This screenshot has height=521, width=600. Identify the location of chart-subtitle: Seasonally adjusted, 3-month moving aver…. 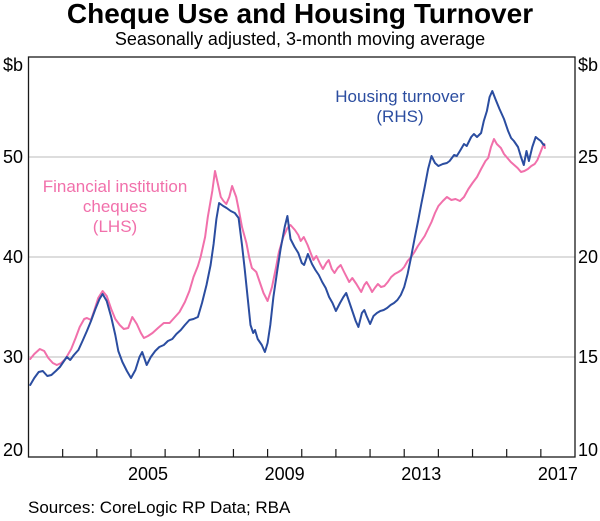
(300, 39).